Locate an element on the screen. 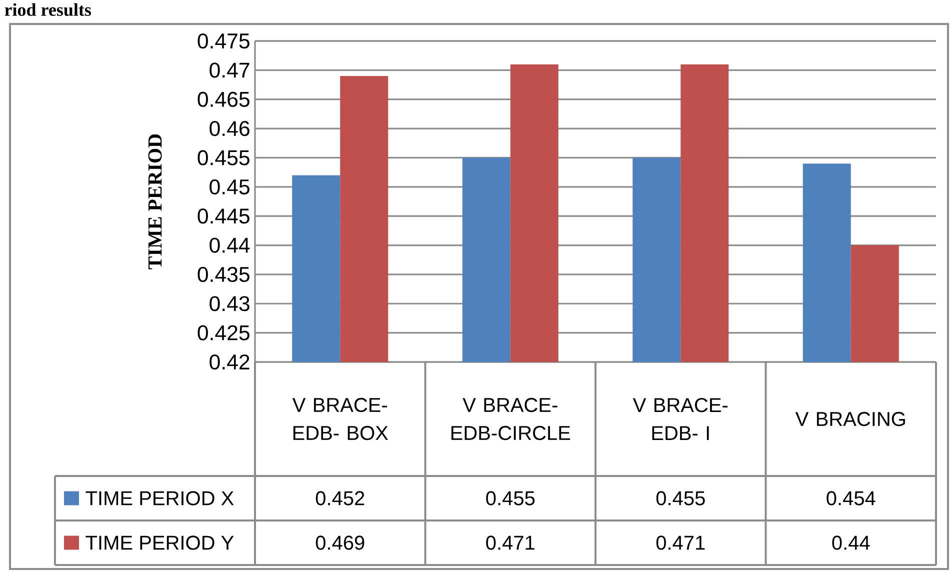  y-tick-label: 0.455 is located at coordinates (224, 158).